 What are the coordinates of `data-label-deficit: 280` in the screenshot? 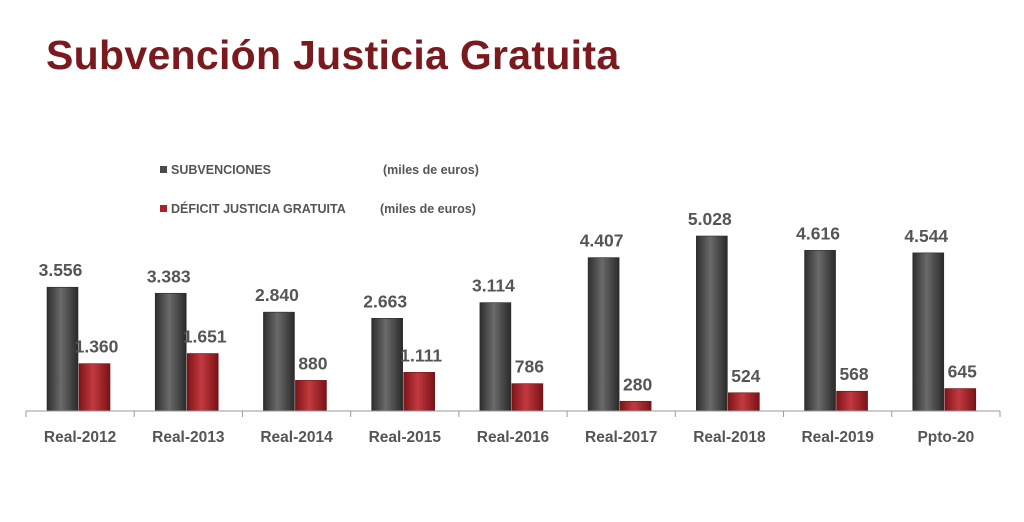 It's located at (637, 384).